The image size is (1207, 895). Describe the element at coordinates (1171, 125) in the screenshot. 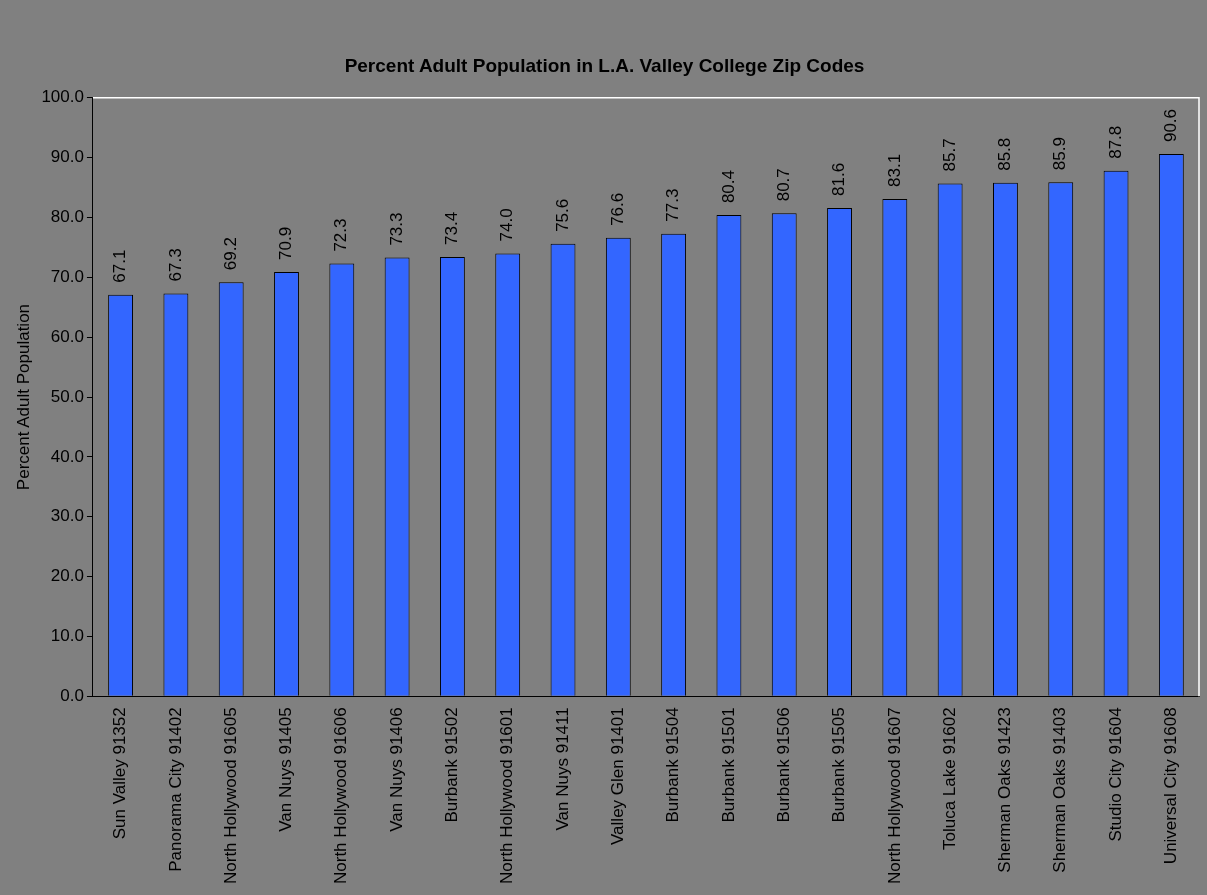

I see `data-label: 90.6` at that location.